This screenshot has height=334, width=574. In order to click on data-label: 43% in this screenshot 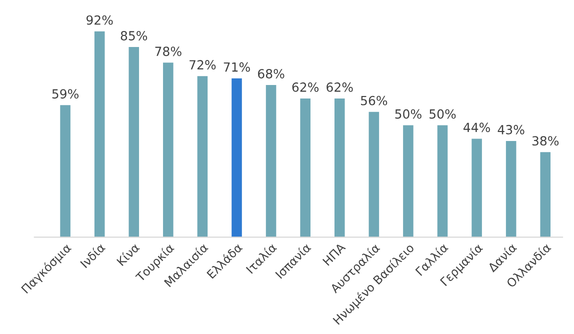, I will do `click(511, 129)`.